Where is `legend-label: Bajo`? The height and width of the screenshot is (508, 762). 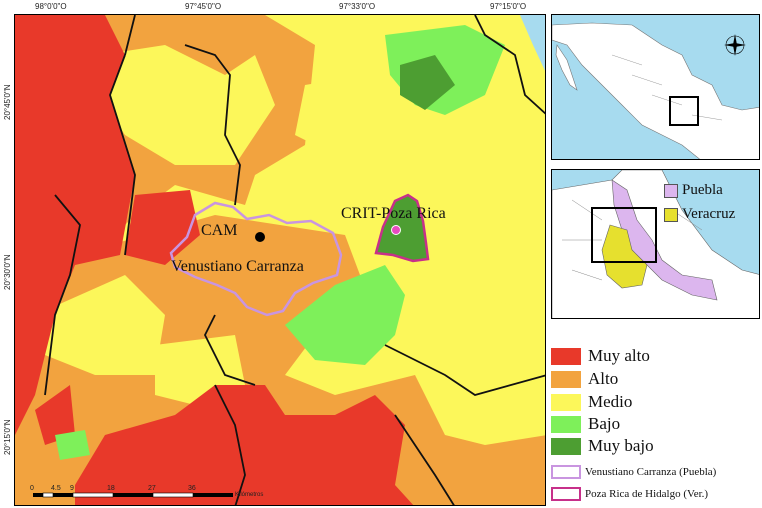
legend-label: Bajo is located at coordinates (604, 423).